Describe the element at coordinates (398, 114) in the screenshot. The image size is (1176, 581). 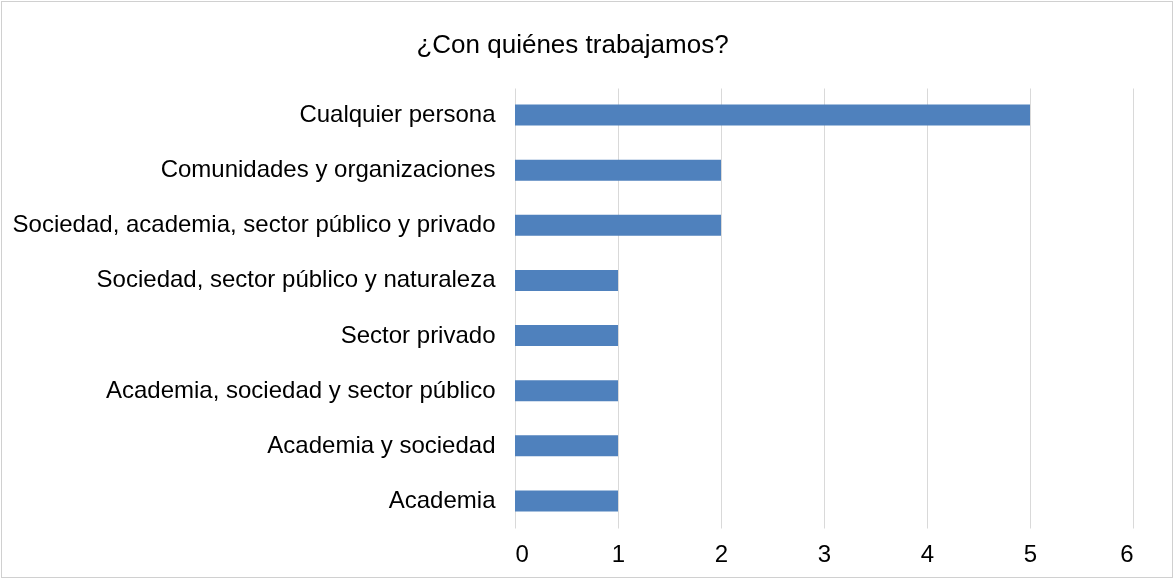
I see `y-tick-label: Cualquier persona` at that location.